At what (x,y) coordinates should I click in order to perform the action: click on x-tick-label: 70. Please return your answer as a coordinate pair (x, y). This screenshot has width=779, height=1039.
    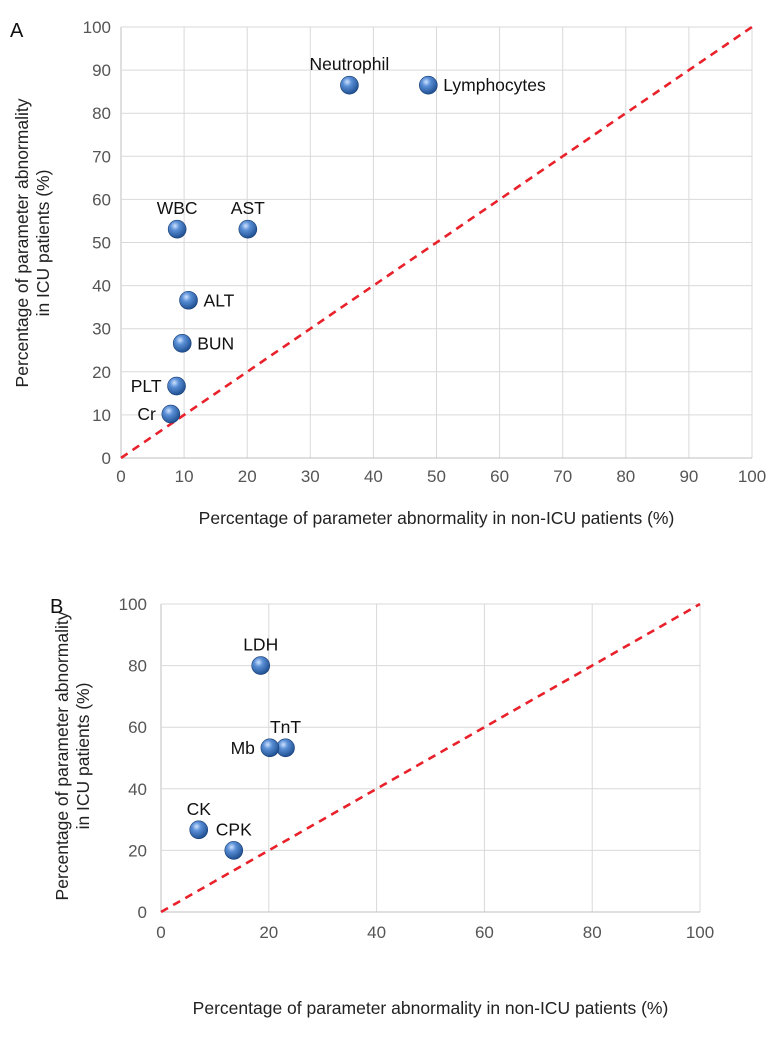
    Looking at the image, I should click on (562, 476).